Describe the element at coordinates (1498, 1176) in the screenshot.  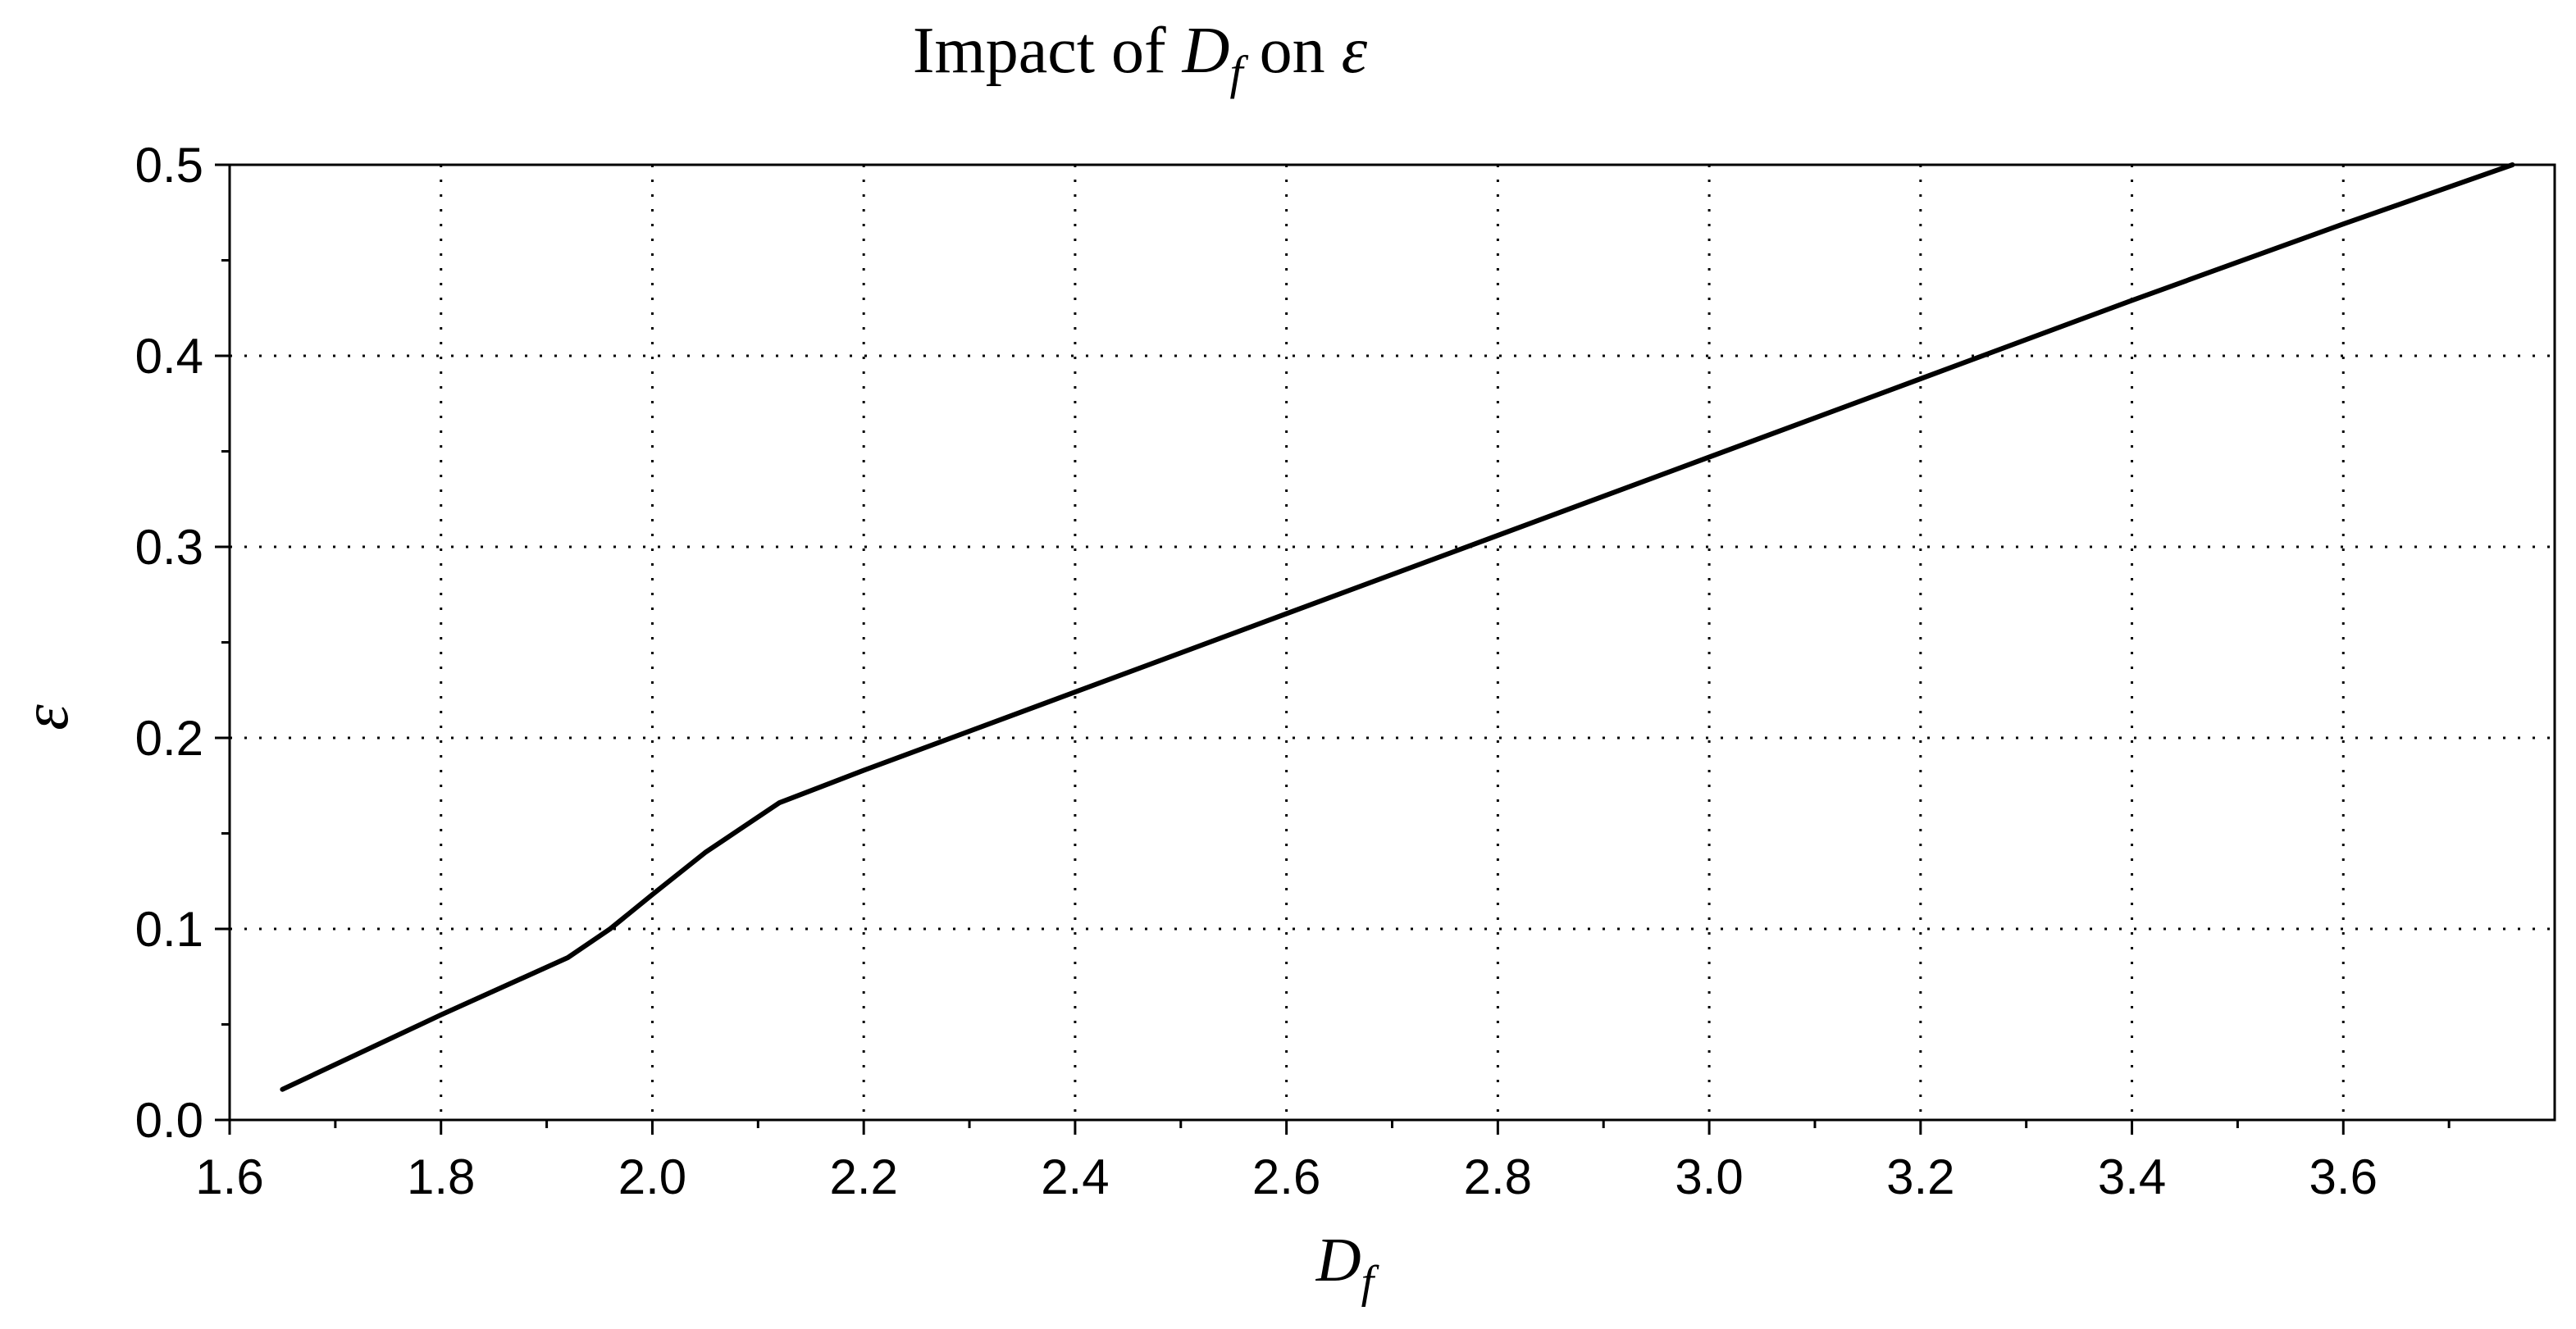
I see `x-tick-label: 2.8` at that location.